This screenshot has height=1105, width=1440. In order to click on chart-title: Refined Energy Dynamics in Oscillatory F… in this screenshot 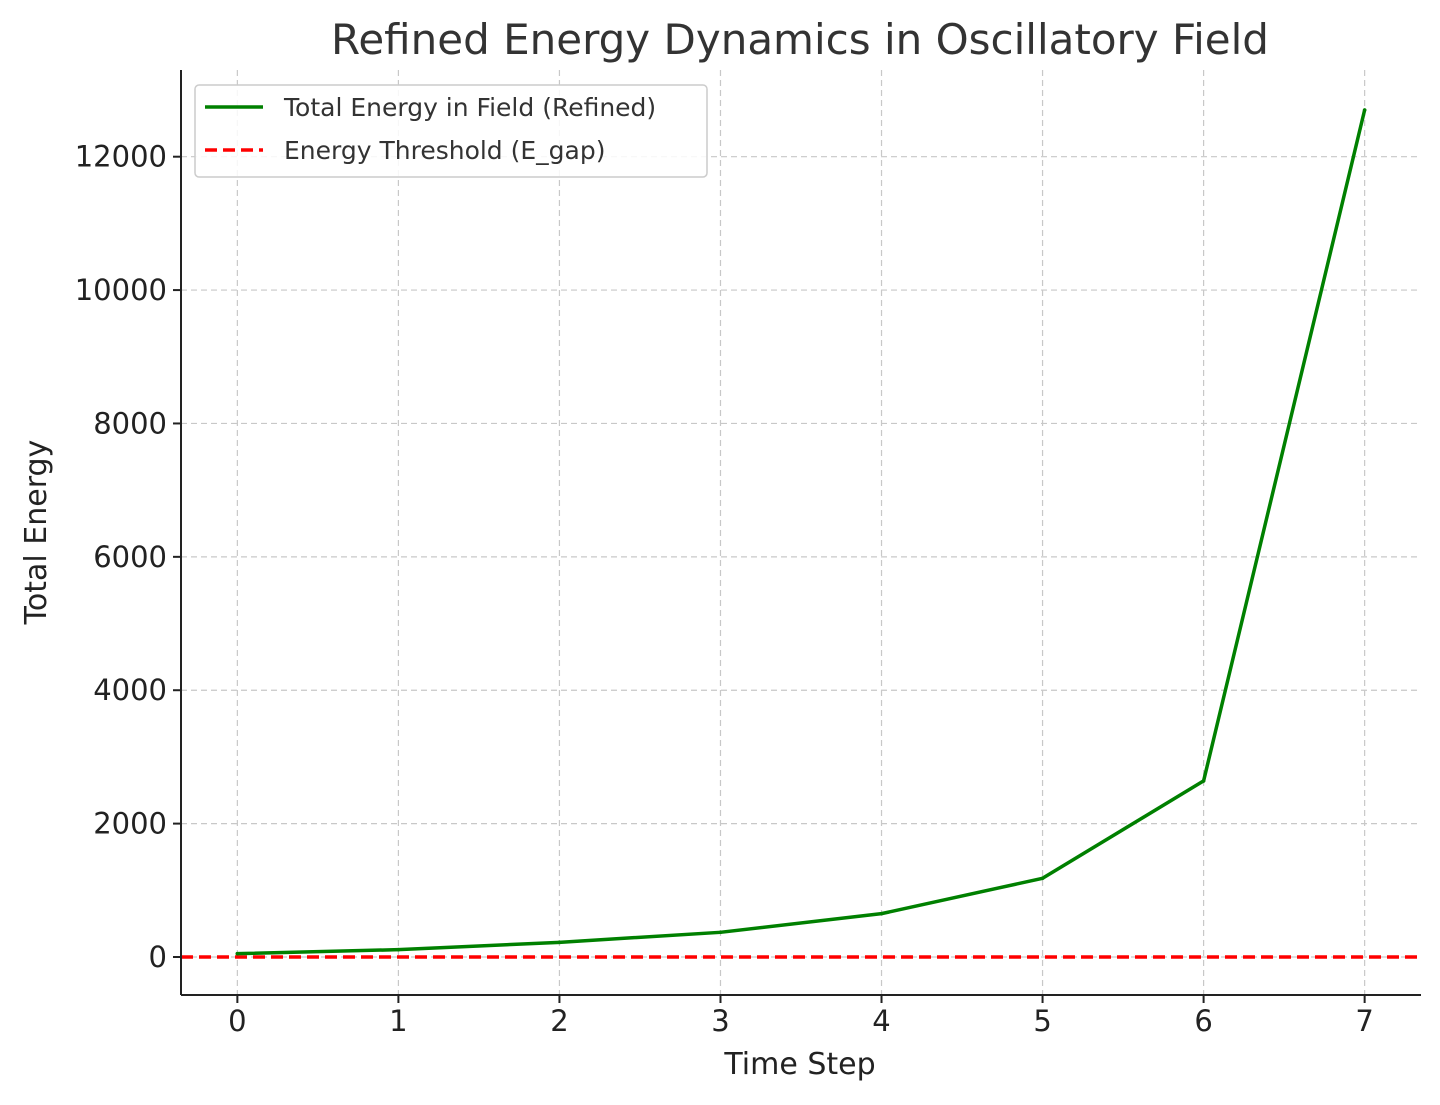, I will do `click(800, 39)`.